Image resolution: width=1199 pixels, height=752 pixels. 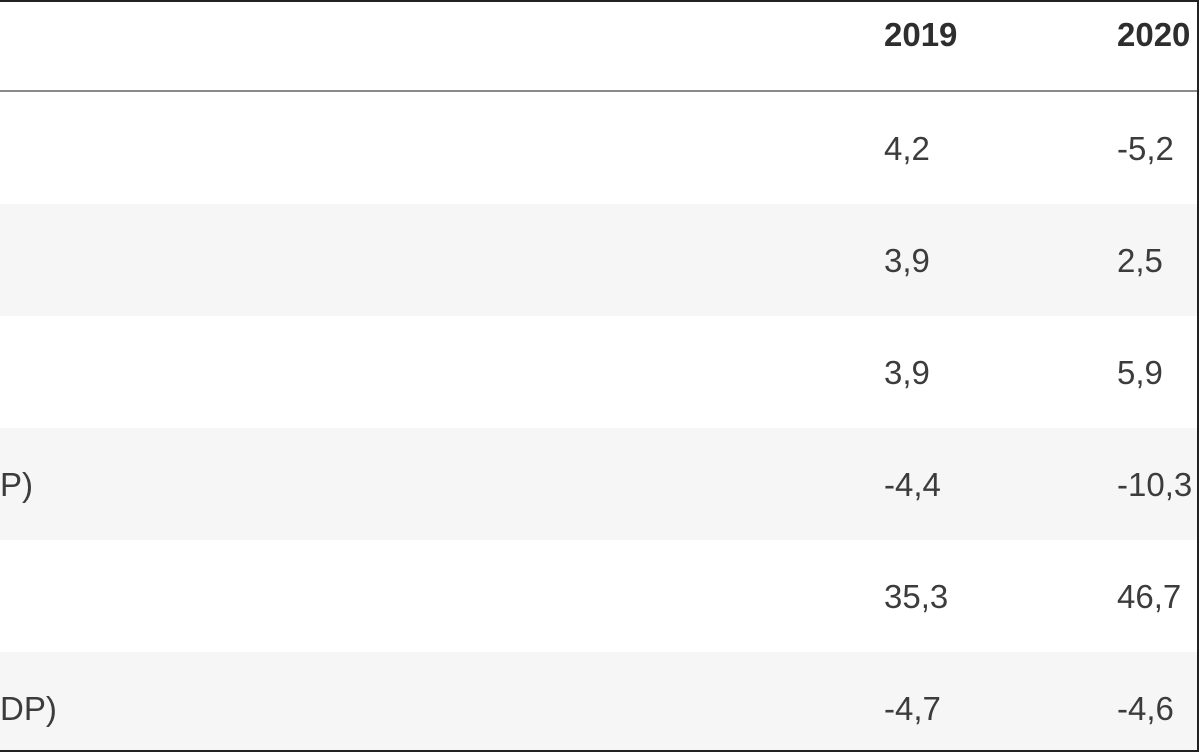 I want to click on table-row: 4,2 -5,2, so click(x=598, y=148).